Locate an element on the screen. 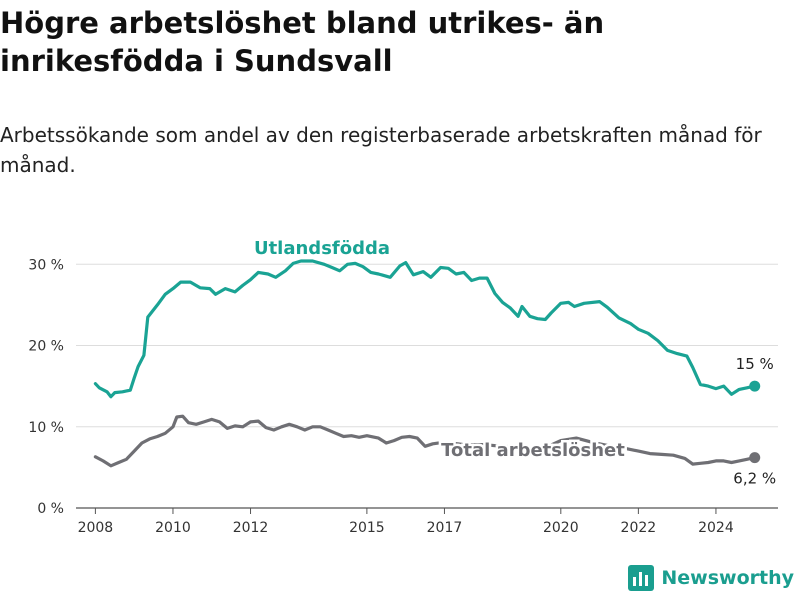 The height and width of the screenshot is (600, 800). y-tick-label: 0 % is located at coordinates (50, 509).